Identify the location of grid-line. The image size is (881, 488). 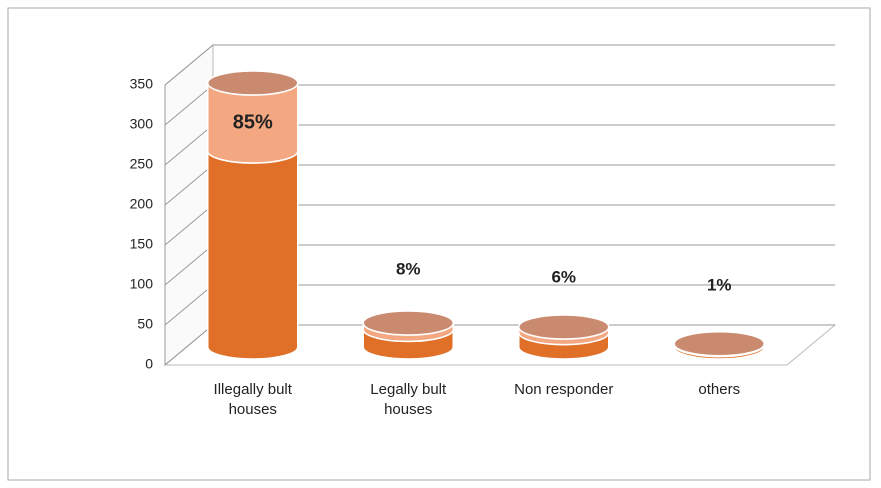
(499, 65).